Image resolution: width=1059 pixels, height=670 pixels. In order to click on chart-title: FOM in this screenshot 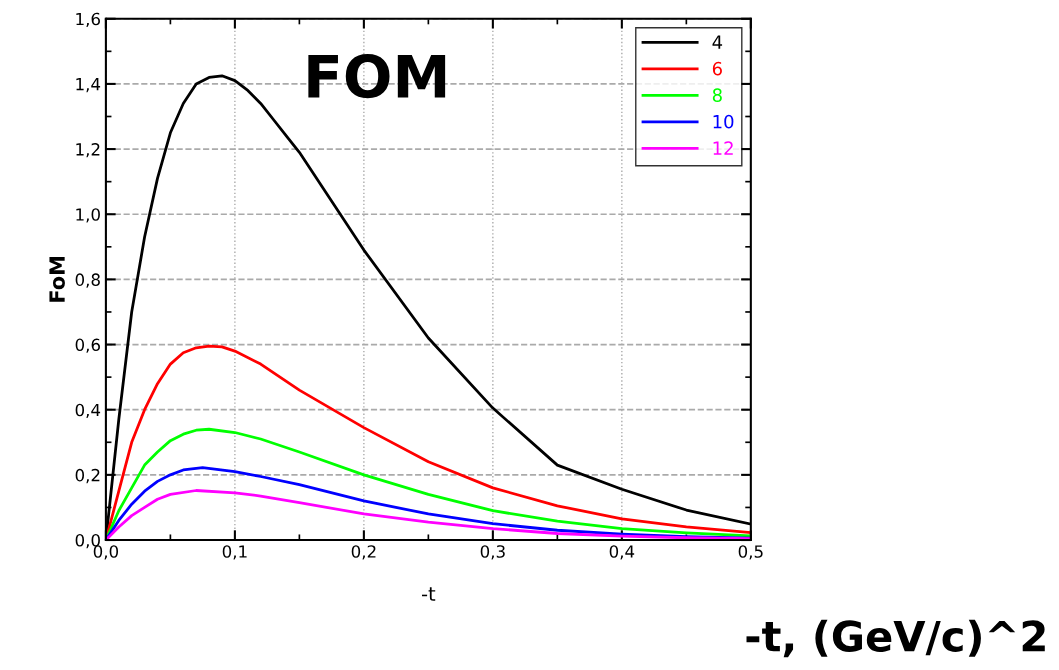, I will do `click(377, 76)`.